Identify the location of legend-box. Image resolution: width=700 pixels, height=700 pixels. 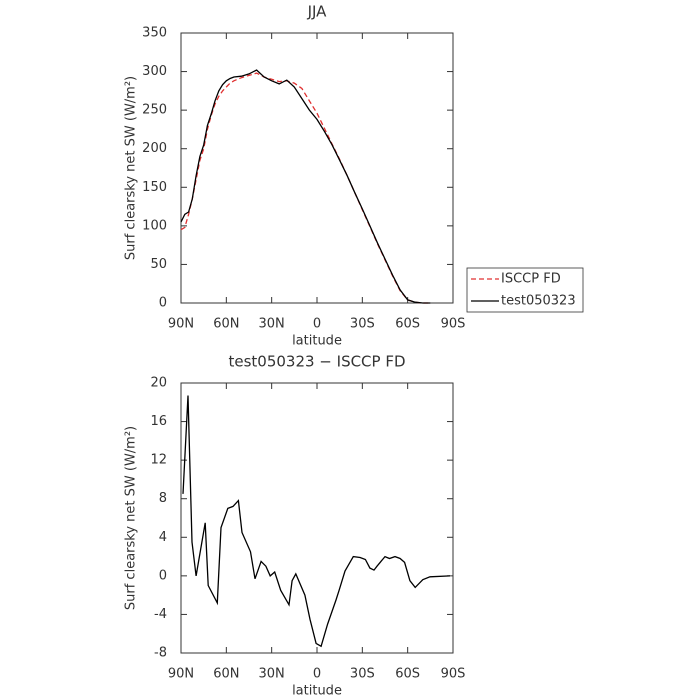
(525, 290).